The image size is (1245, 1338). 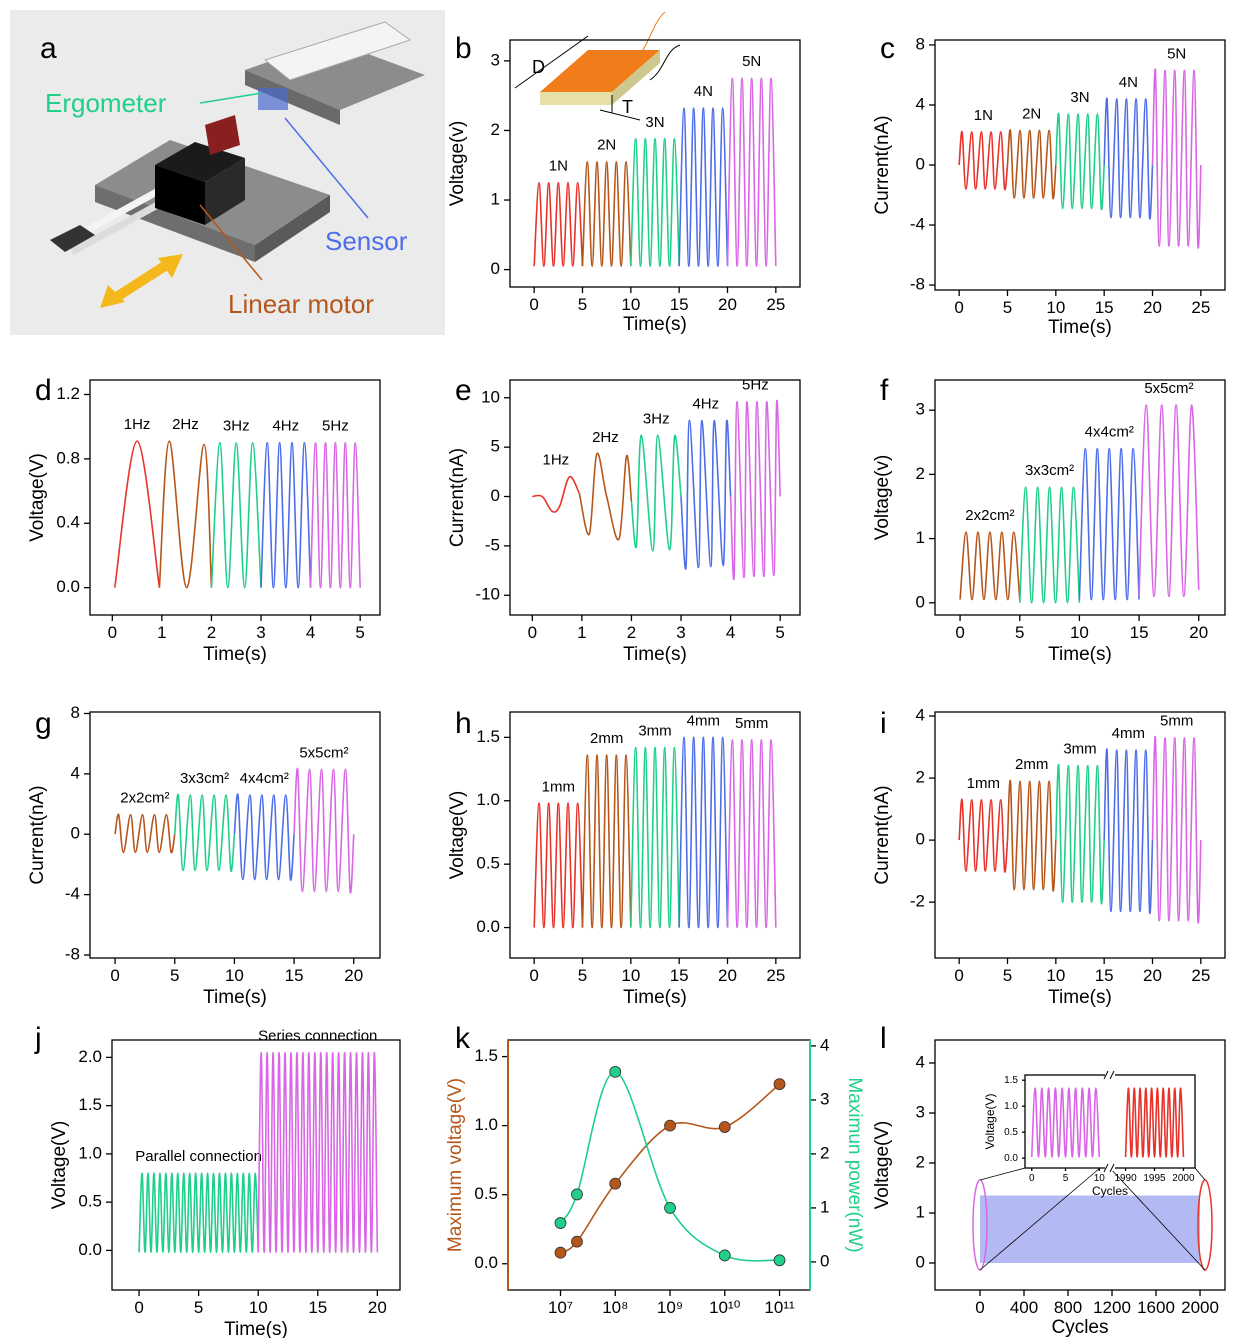 What do you see at coordinates (824, 1152) in the screenshot?
I see `y2-tick-label: 2` at bounding box center [824, 1152].